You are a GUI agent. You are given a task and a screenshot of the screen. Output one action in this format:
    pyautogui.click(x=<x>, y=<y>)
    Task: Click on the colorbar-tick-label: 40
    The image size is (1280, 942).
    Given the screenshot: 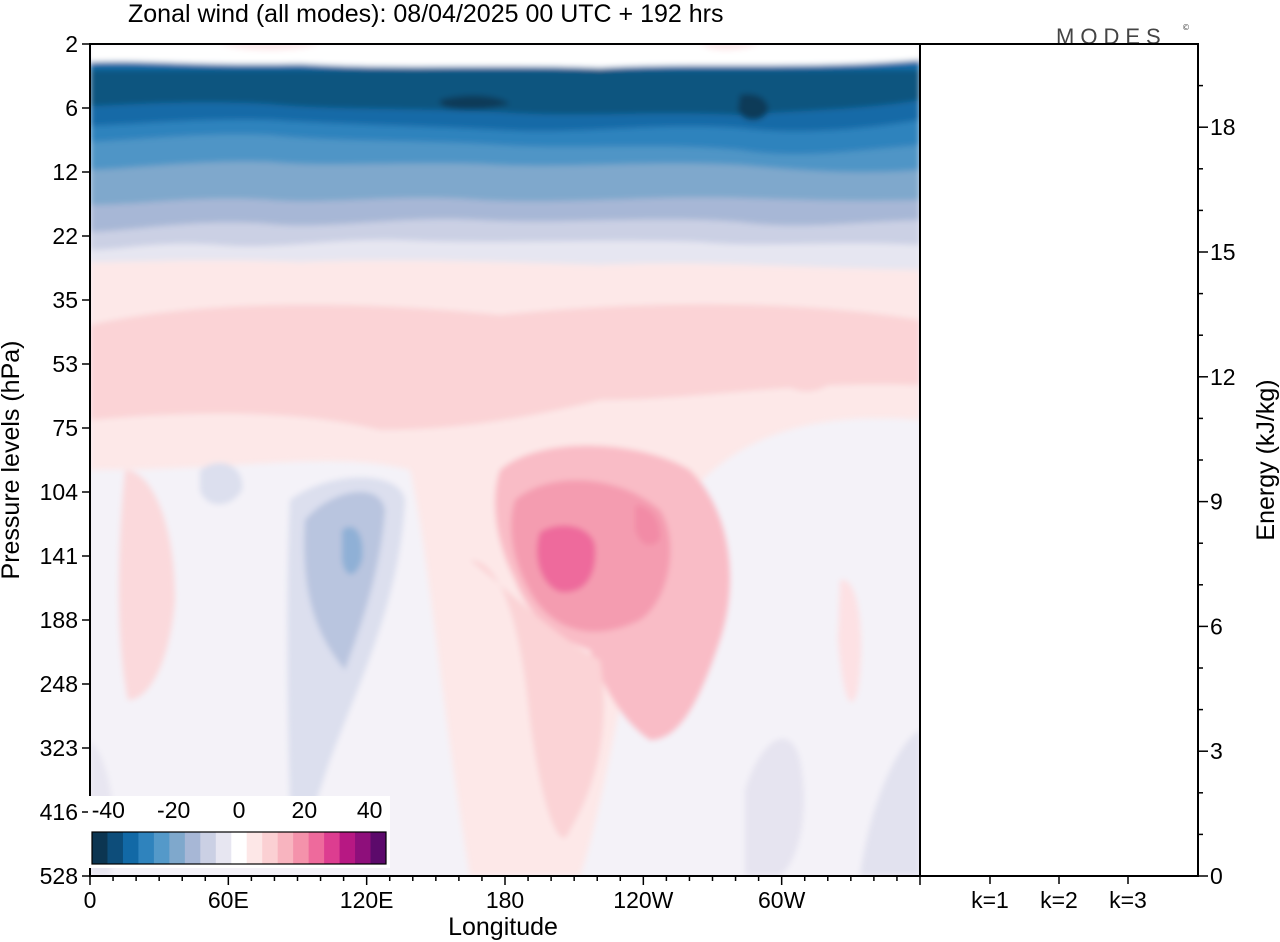 What is the action you would take?
    pyautogui.click(x=370, y=810)
    